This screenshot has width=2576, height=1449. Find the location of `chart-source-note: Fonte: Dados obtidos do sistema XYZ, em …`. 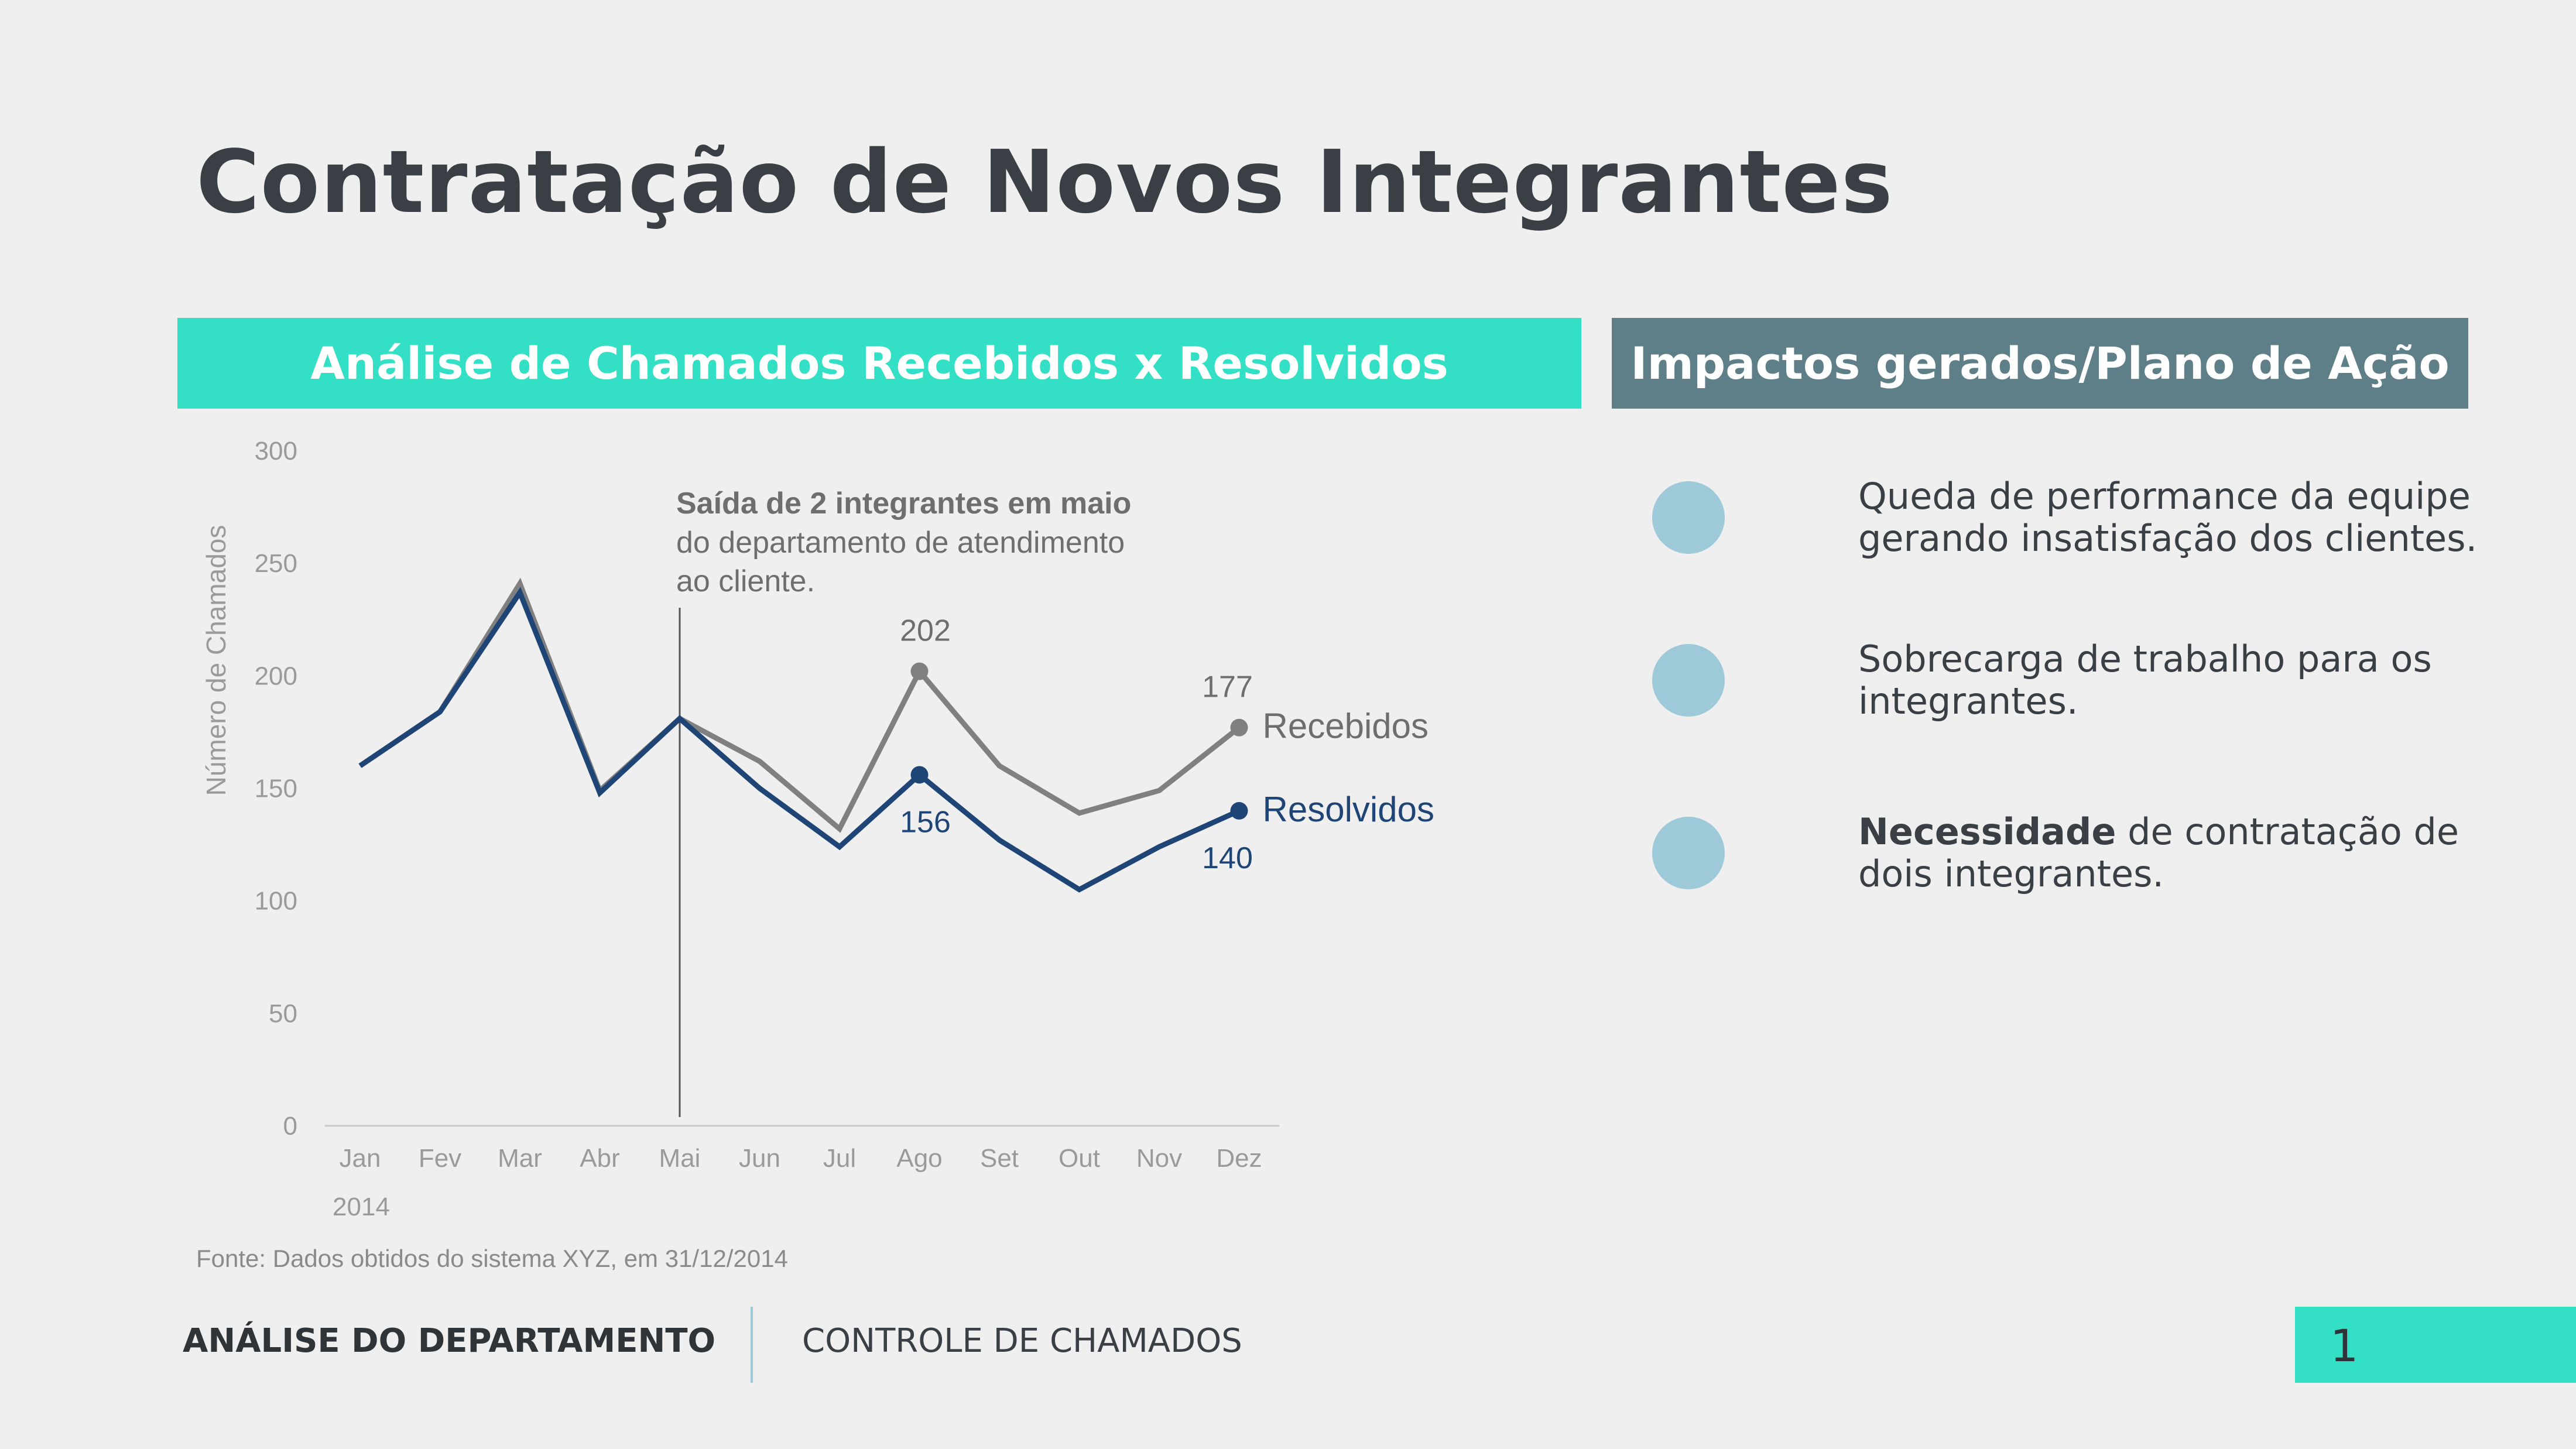

chart-source-note: Fonte: Dados obtidos do sistema XYZ, em … is located at coordinates (492, 1258).